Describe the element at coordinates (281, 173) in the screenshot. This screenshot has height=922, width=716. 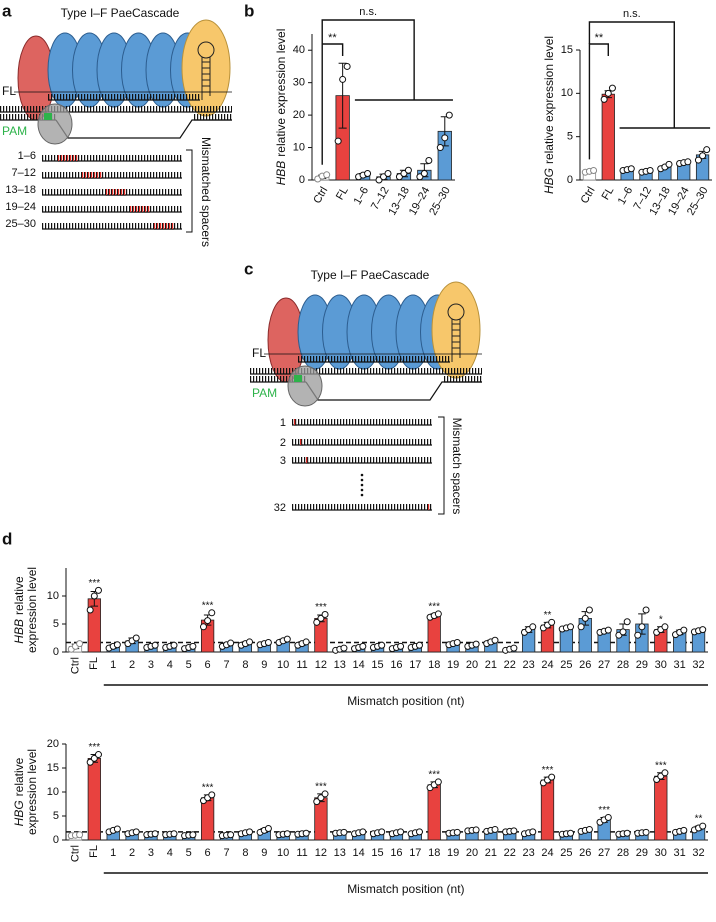
I see `y-axis-gene: HBB` at that location.